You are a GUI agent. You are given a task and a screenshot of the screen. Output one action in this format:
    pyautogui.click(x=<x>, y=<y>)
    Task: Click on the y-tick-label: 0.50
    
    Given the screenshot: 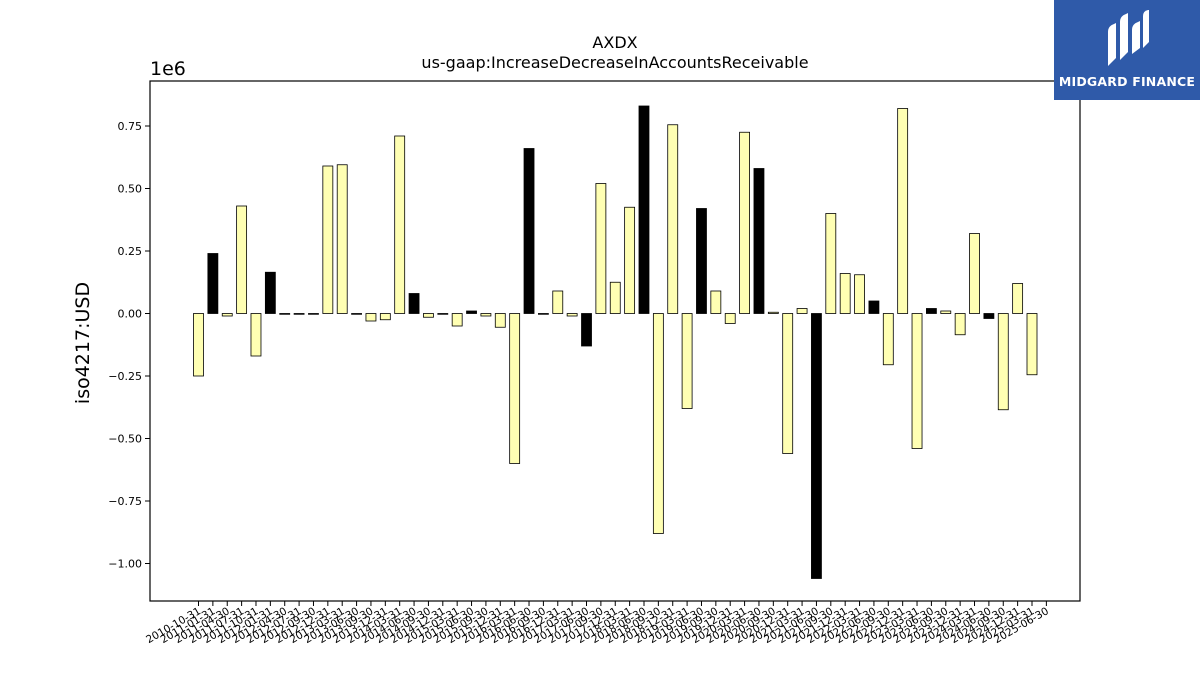 What is the action you would take?
    pyautogui.click(x=130, y=189)
    